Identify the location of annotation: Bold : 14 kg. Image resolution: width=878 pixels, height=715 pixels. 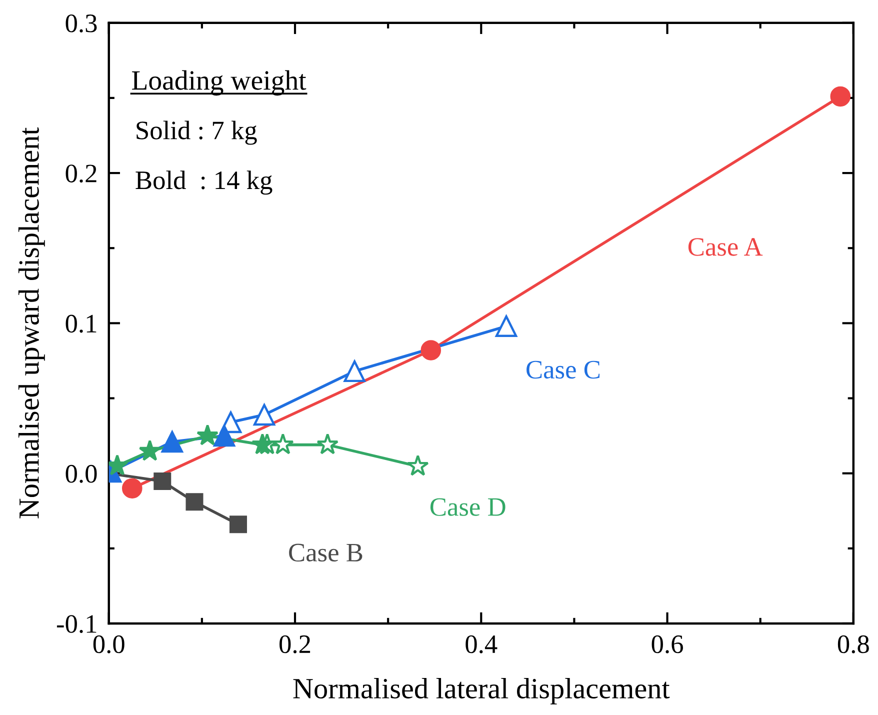
(204, 182).